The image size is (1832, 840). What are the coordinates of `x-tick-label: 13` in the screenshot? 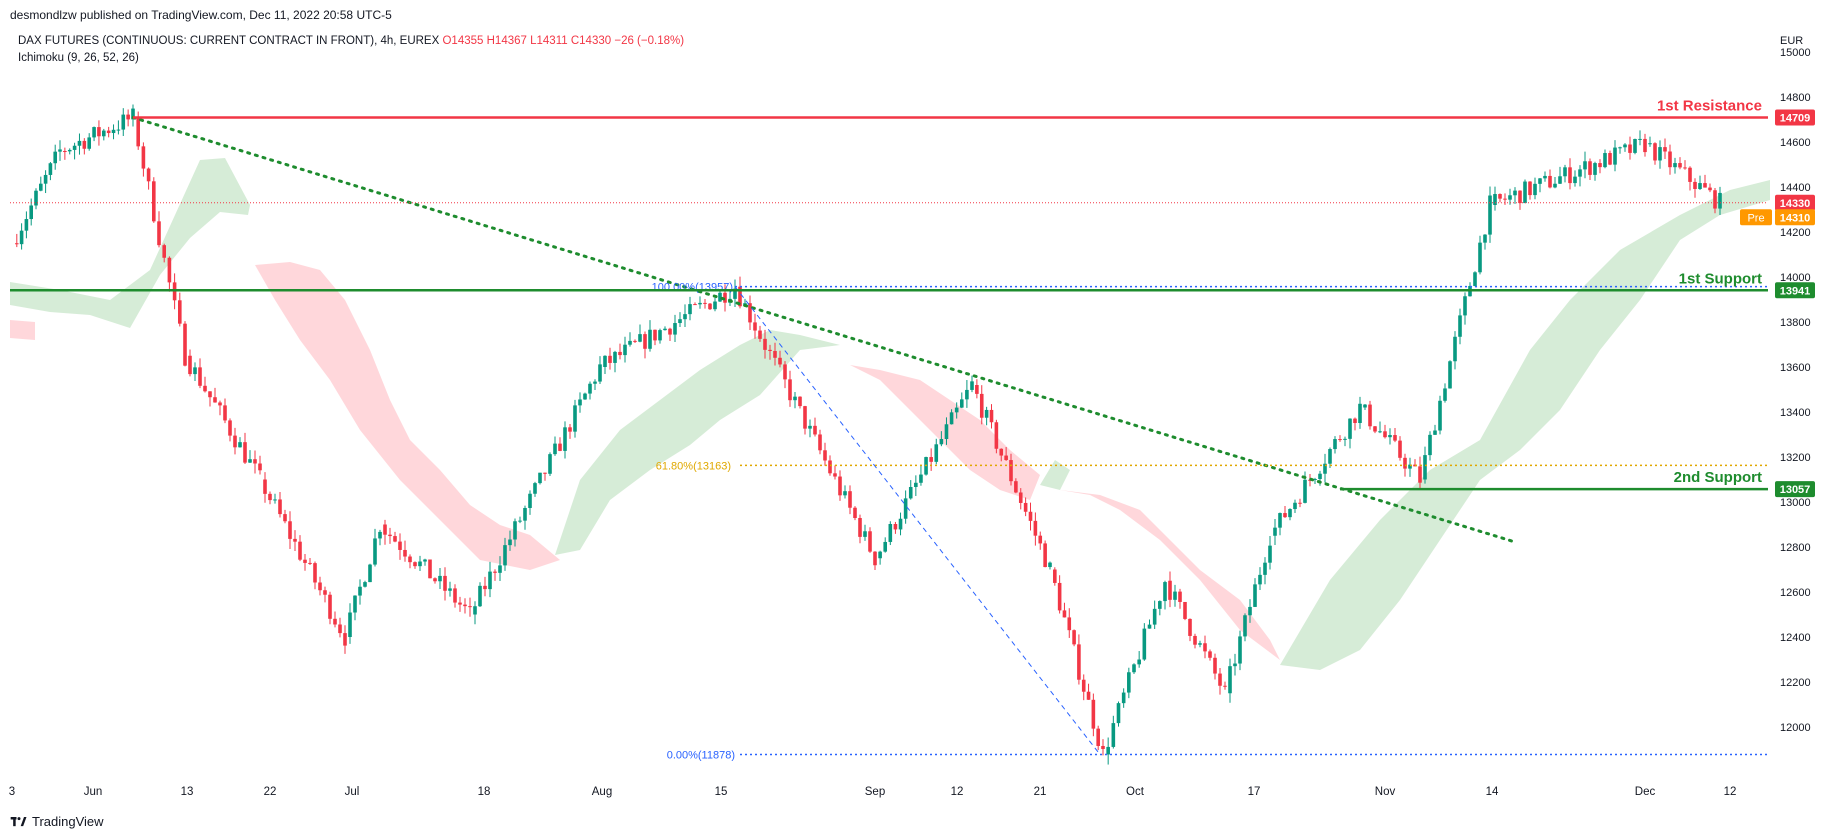 It's located at (187, 792).